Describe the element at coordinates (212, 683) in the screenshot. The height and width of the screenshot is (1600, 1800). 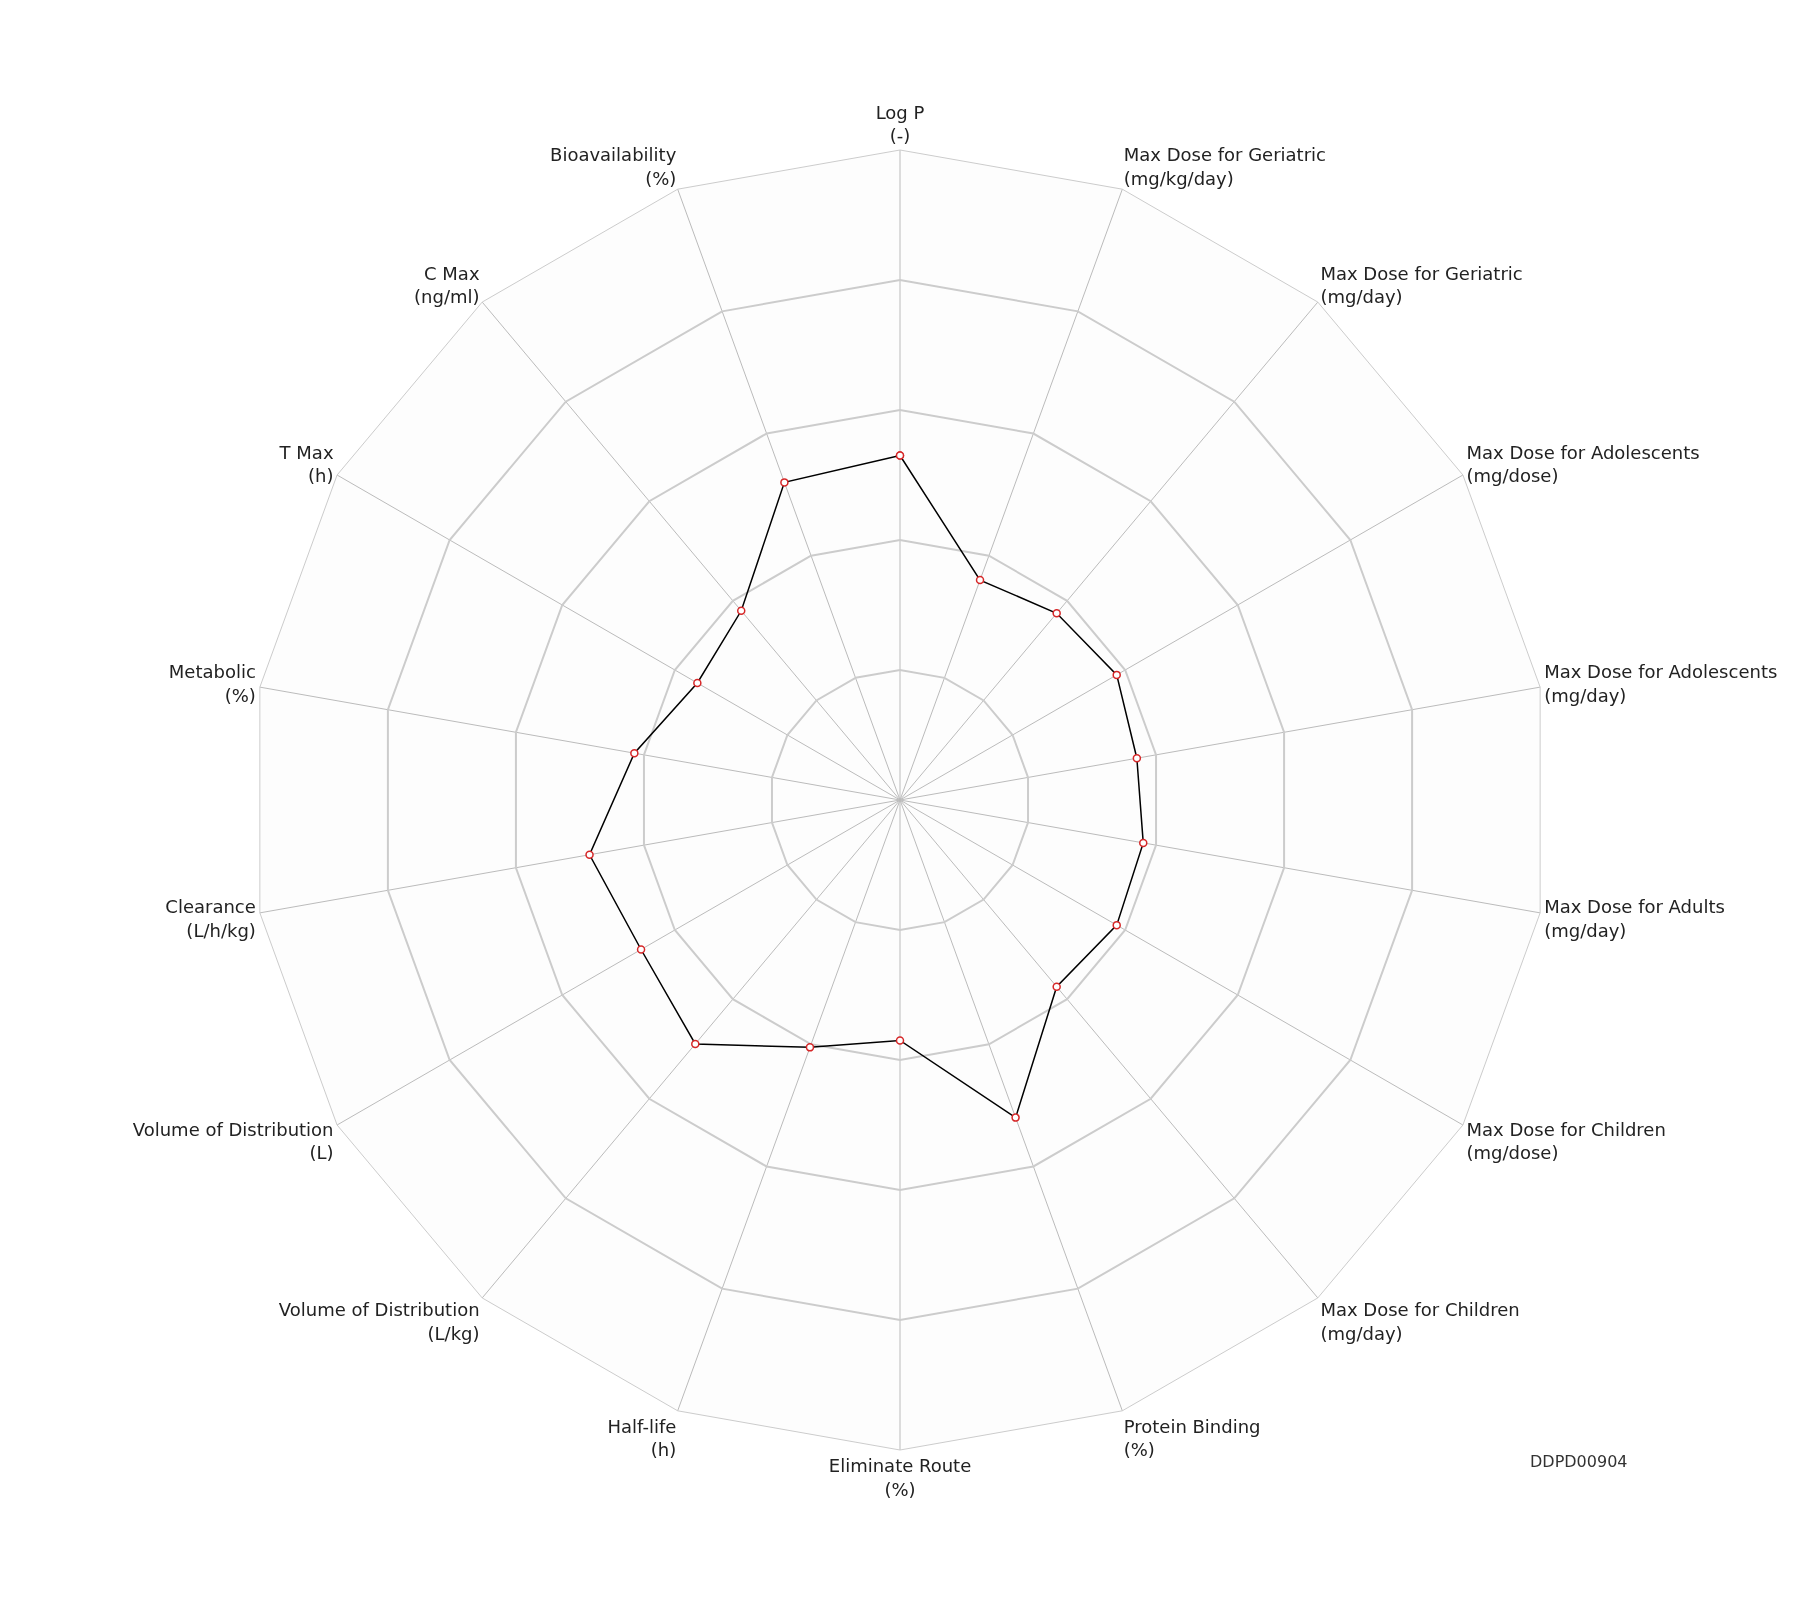
I see `spoke-label: Metabolic (%)` at that location.